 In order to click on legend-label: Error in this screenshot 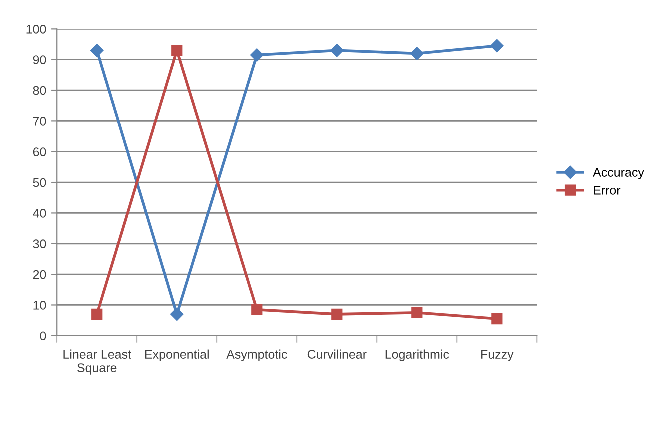, I will do `click(607, 190)`.